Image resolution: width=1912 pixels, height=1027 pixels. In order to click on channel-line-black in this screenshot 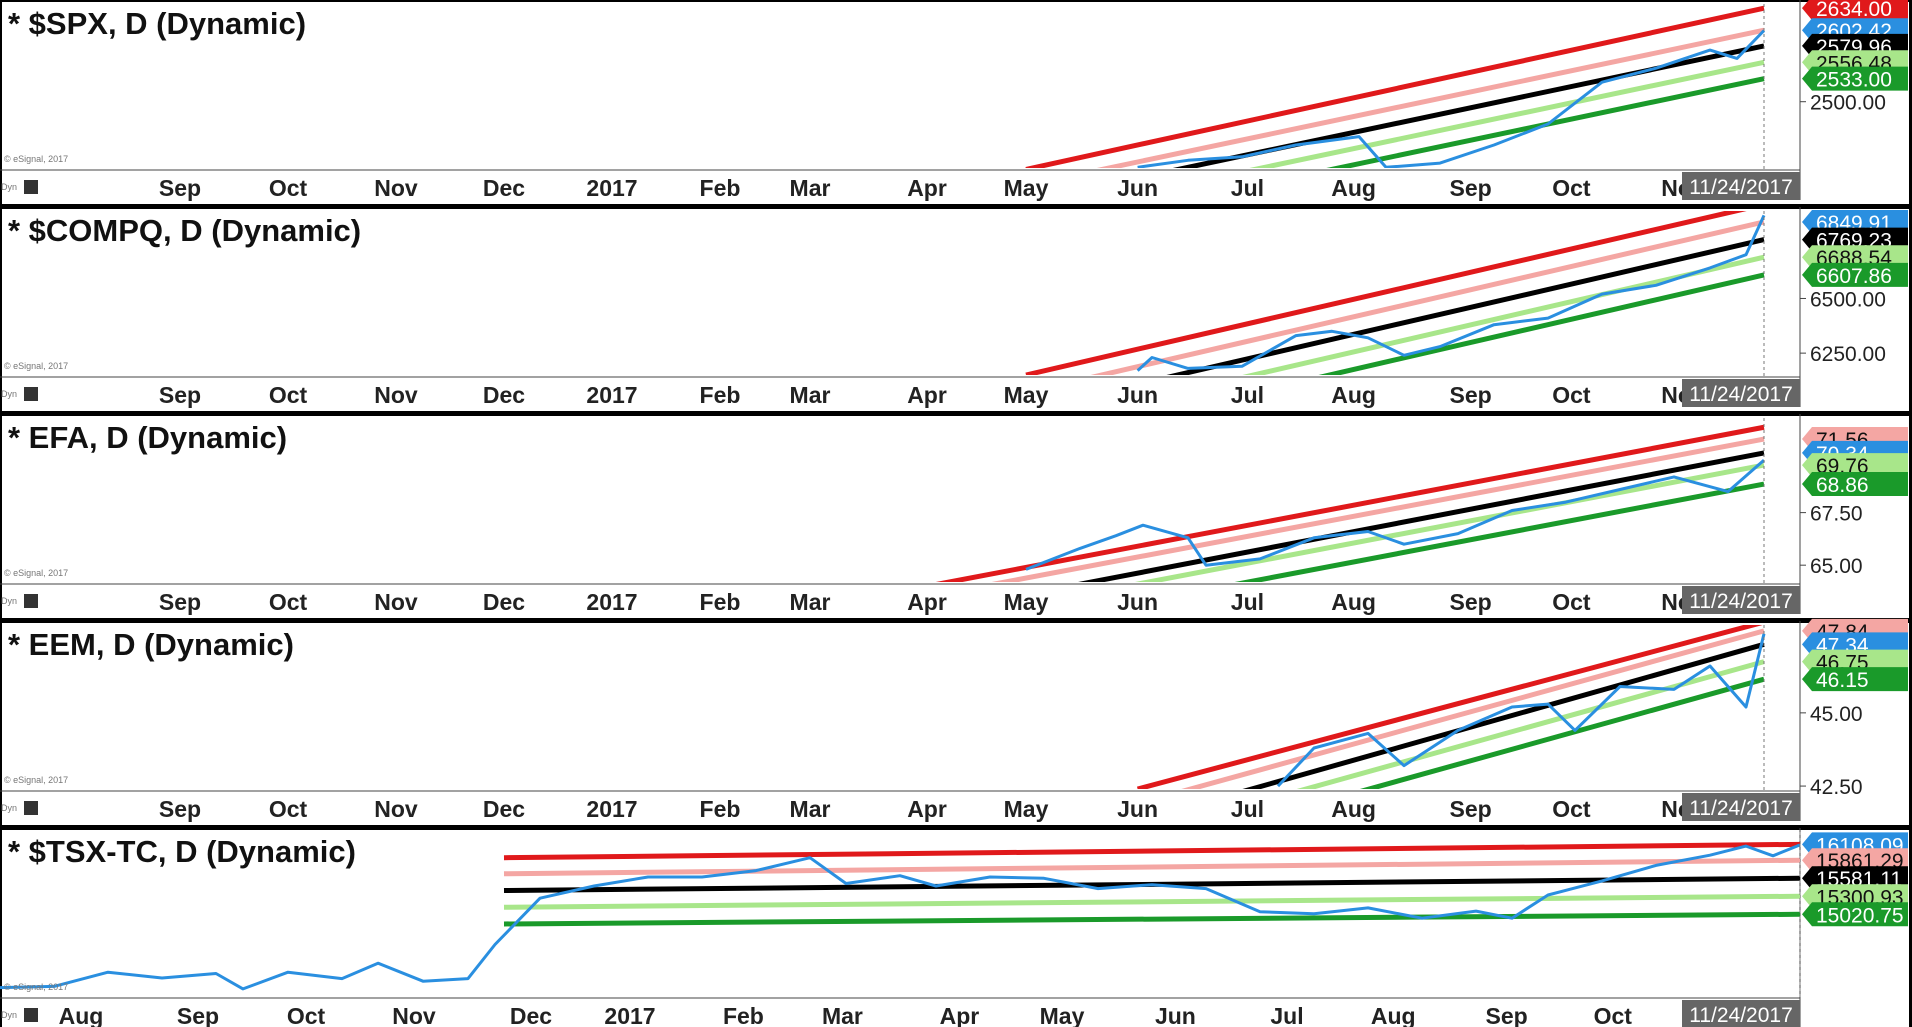, I will do `click(1465, 306)`.